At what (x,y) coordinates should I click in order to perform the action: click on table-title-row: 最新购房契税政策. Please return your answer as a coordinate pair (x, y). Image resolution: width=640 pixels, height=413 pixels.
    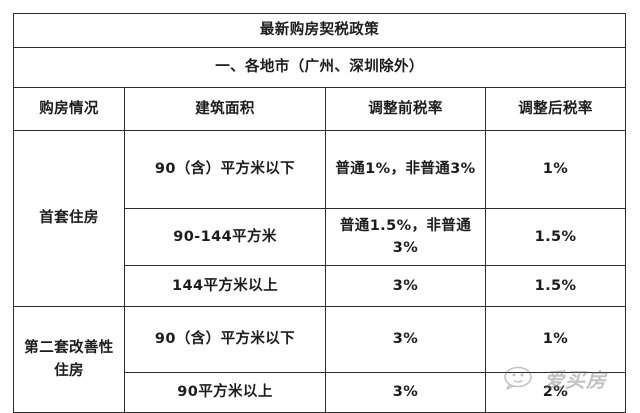
    Looking at the image, I should click on (319, 30).